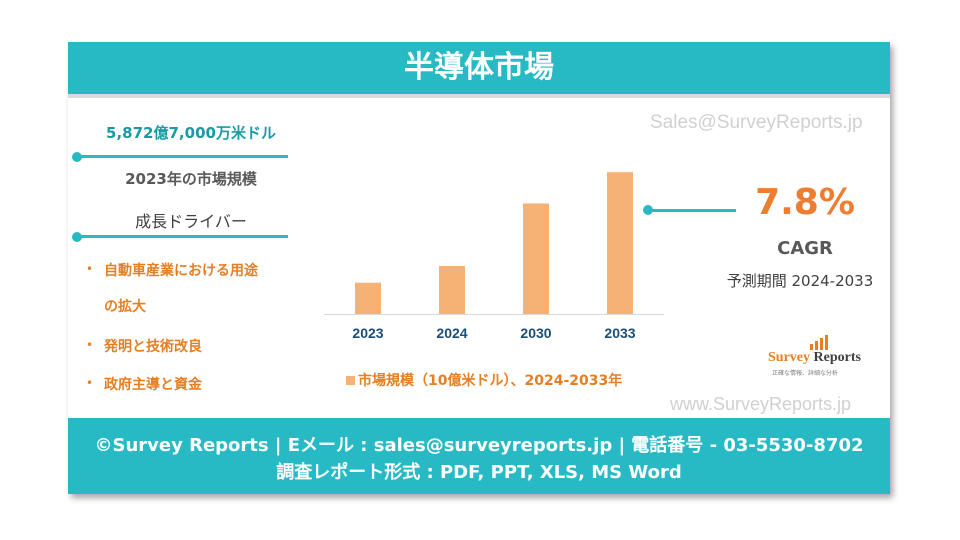 This screenshot has height=540, width=960. I want to click on cagr-label: CAGR, so click(805, 248).